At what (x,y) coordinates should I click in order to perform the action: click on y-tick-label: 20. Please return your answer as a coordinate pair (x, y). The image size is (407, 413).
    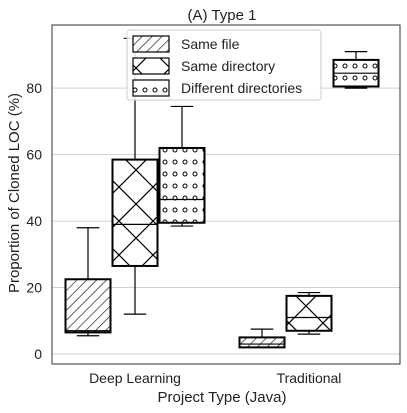
    Looking at the image, I should click on (34, 288).